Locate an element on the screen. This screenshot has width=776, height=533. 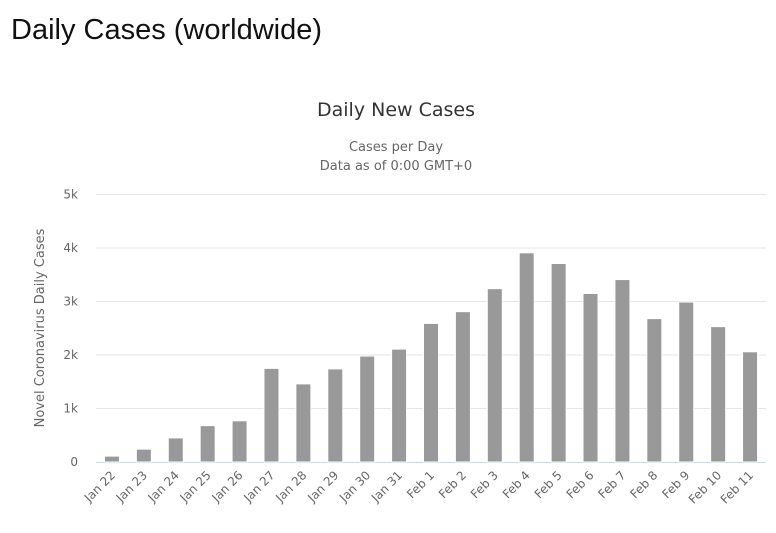
x-tick-label: Jan 30 is located at coordinates (354, 486).